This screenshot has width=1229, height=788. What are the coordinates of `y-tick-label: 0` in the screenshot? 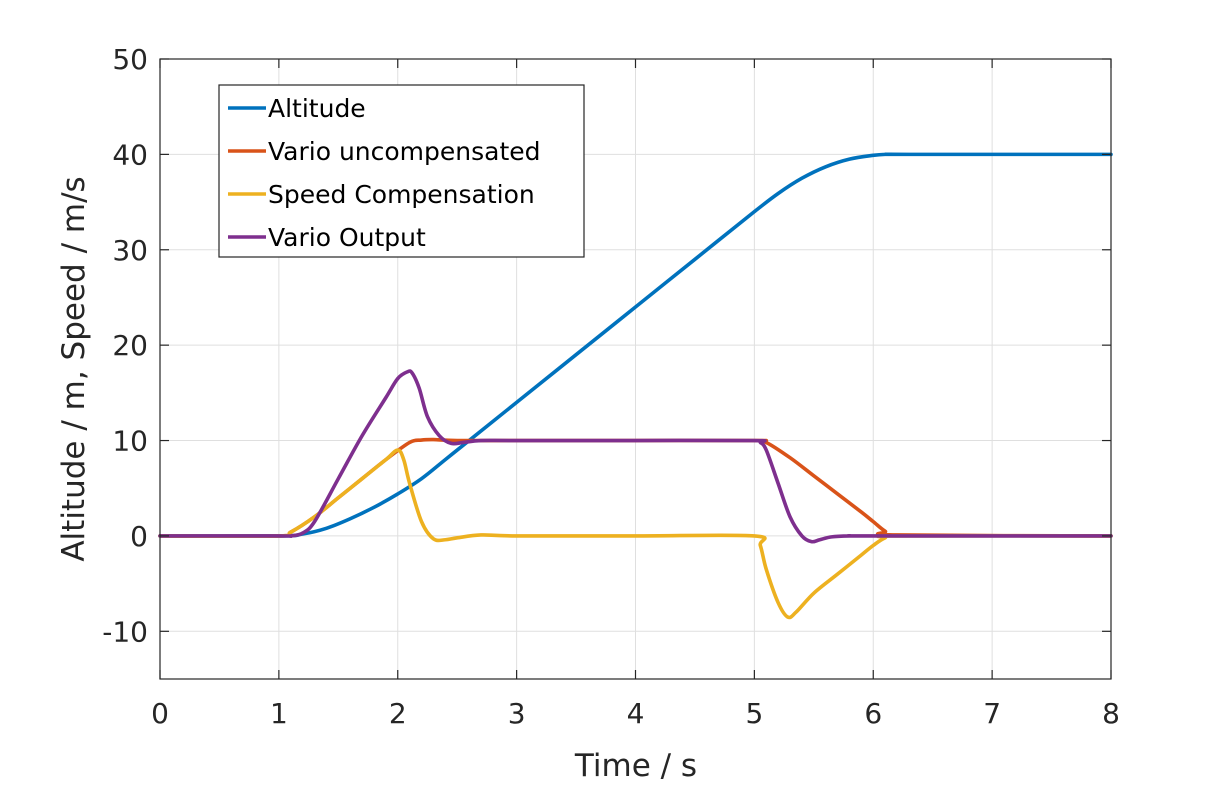 It's located at (139, 536).